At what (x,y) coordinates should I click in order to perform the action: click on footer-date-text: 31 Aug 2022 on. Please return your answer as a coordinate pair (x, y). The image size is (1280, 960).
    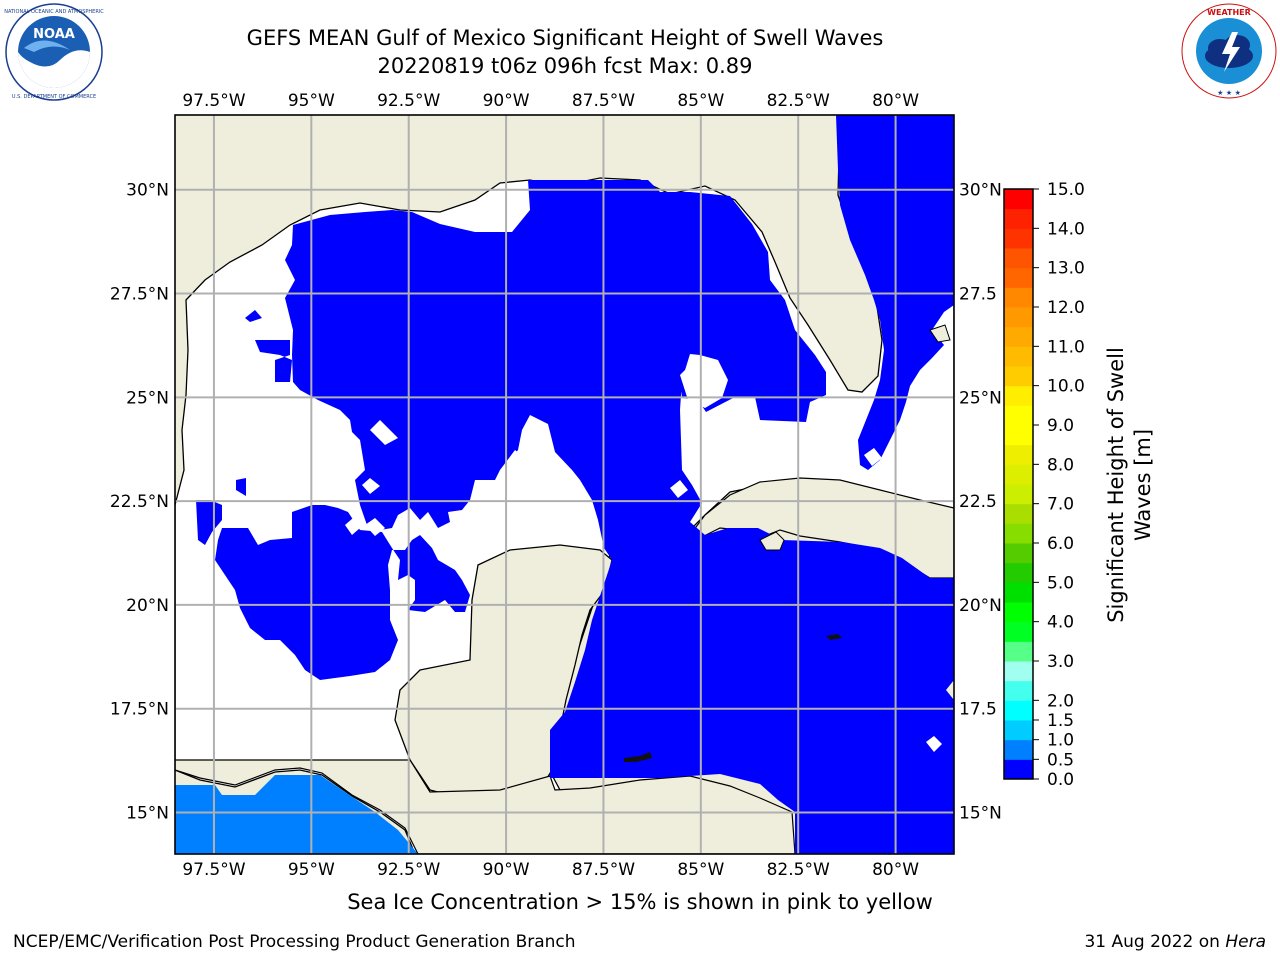
    Looking at the image, I should click on (1155, 942).